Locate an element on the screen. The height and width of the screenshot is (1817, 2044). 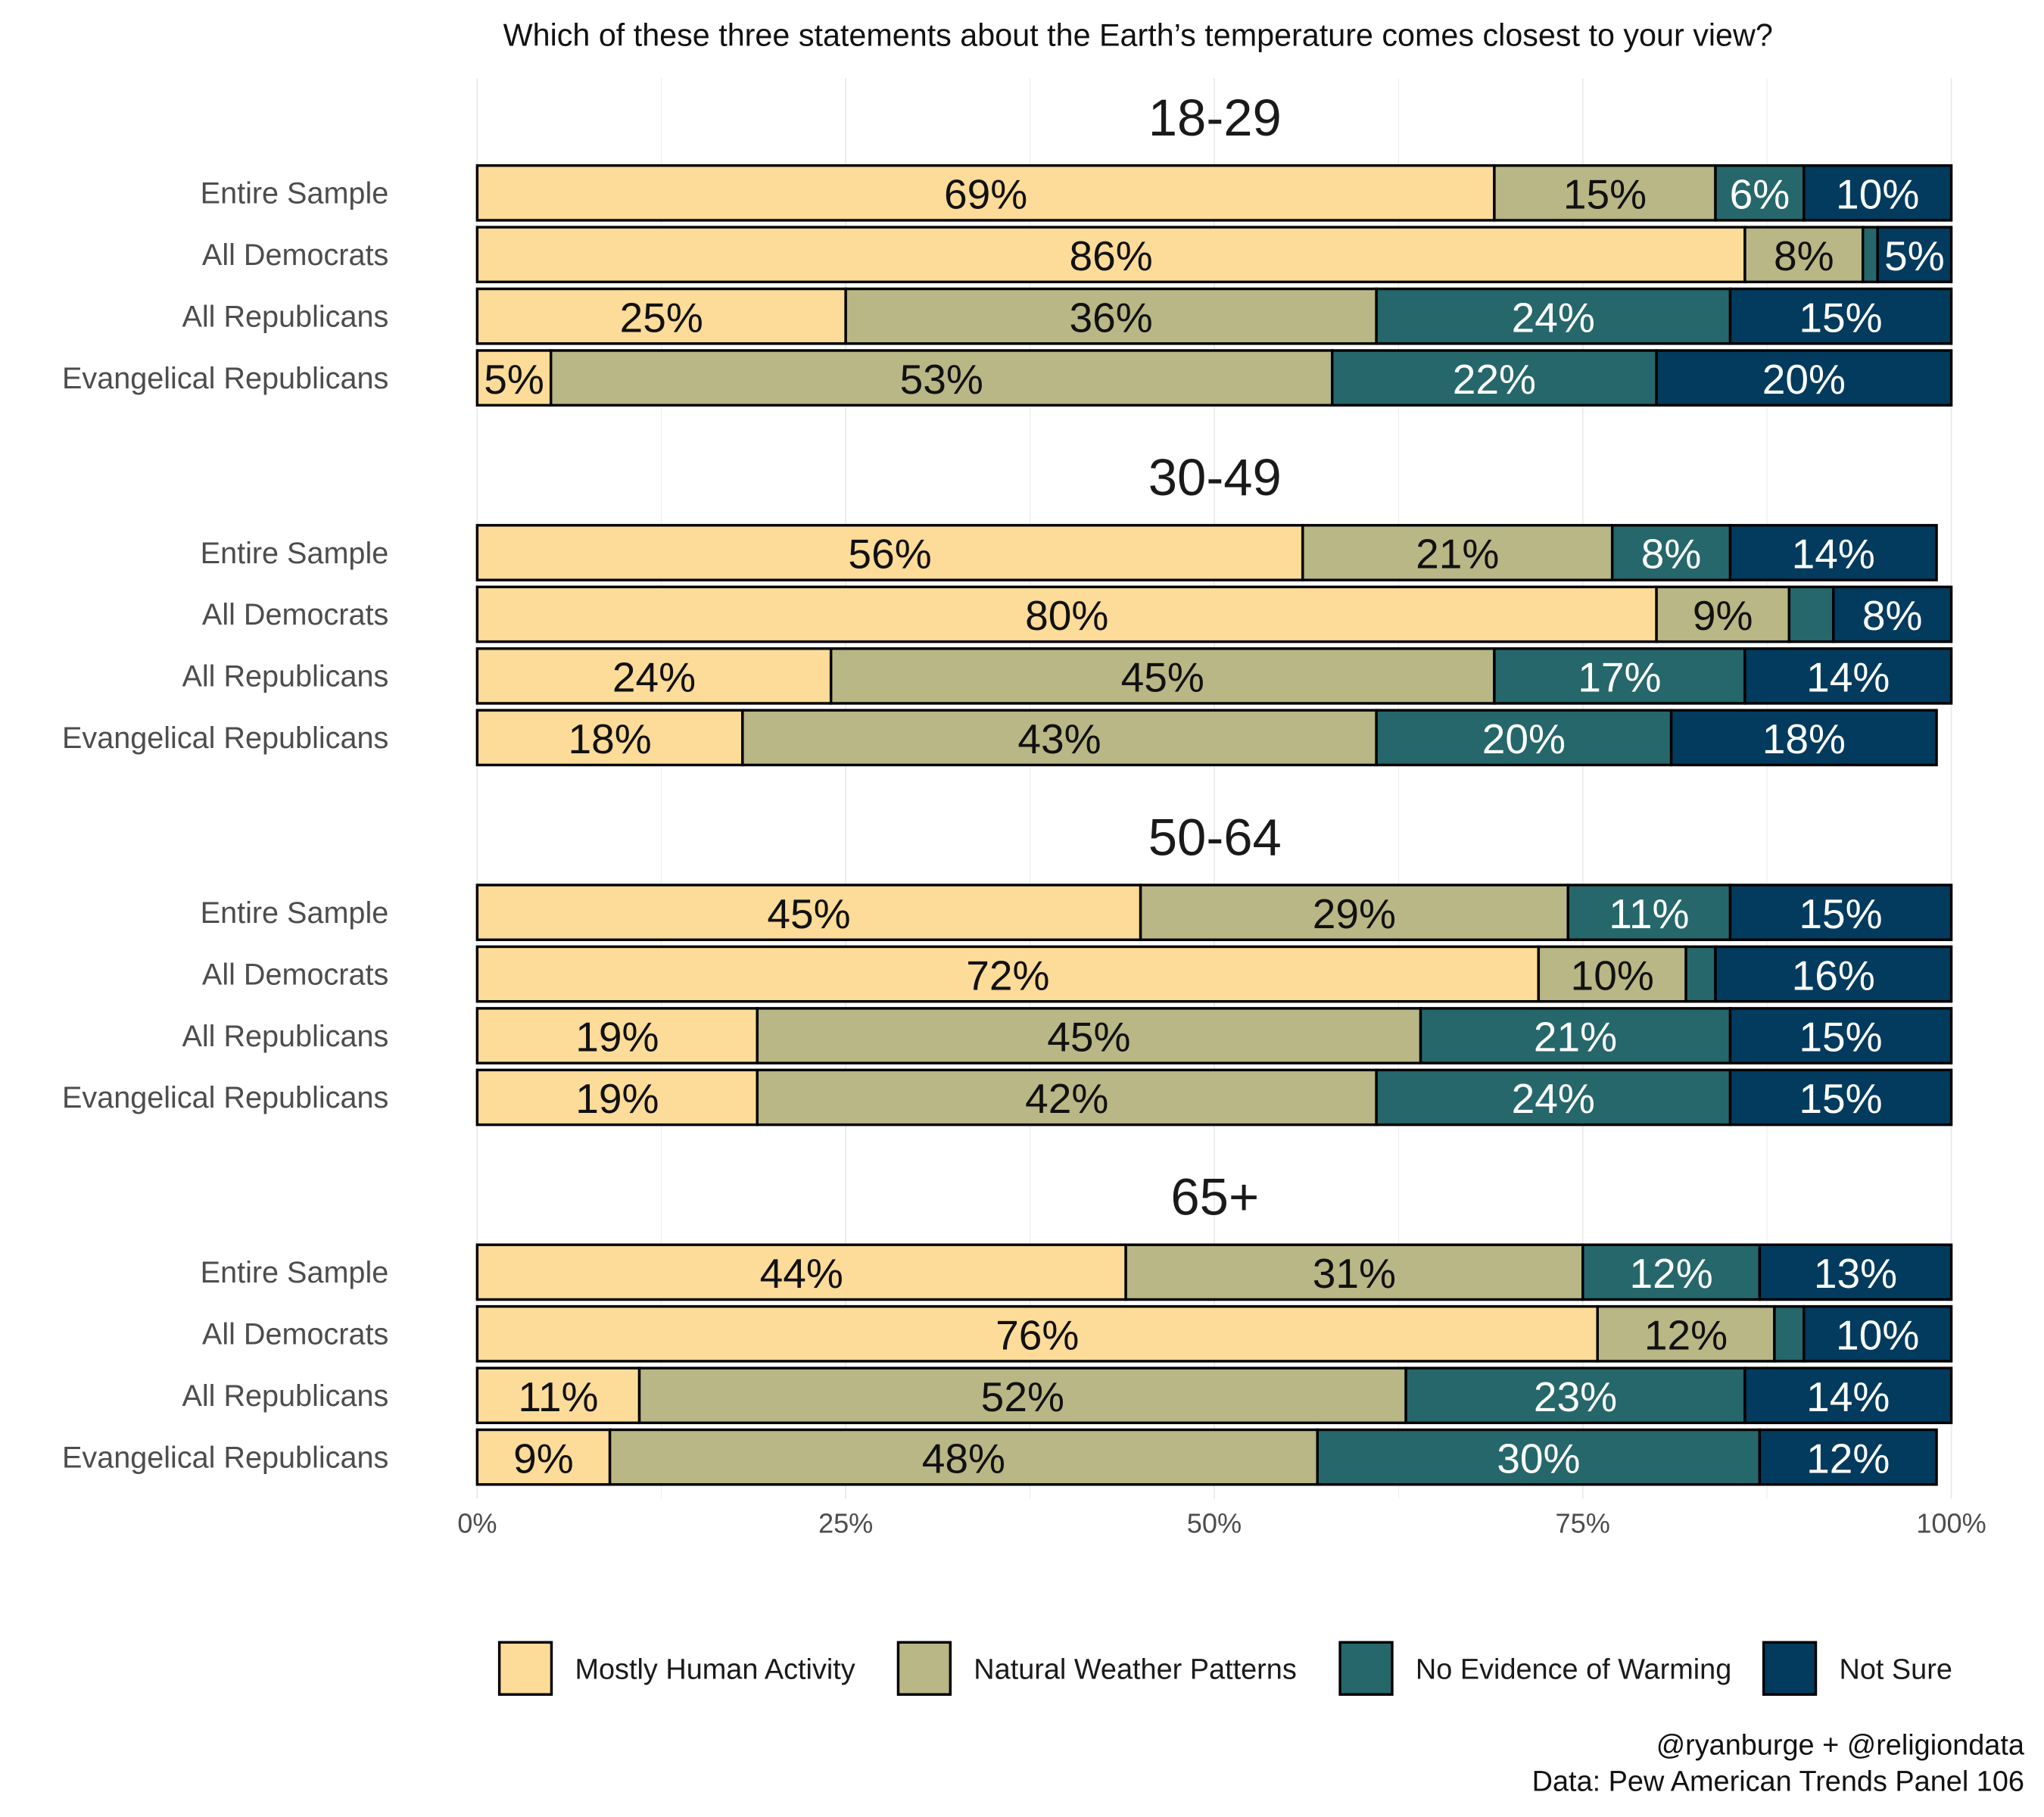
caption-line1: @ryanburge + @religiondata is located at coordinates (1840, 1745).